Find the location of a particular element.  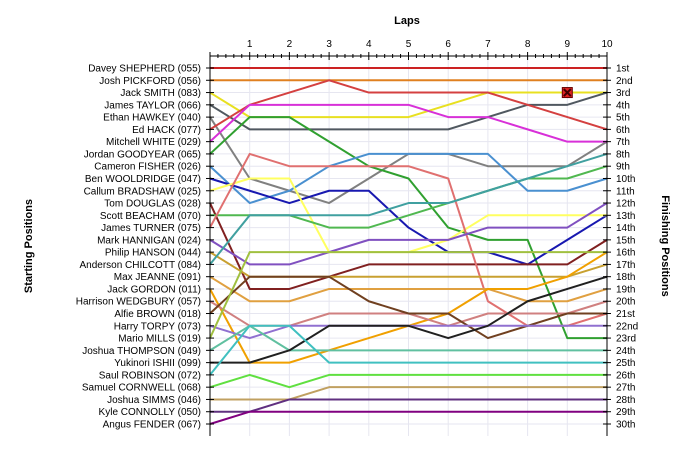

driver-label: Angus FENDER (067) is located at coordinates (152, 425).